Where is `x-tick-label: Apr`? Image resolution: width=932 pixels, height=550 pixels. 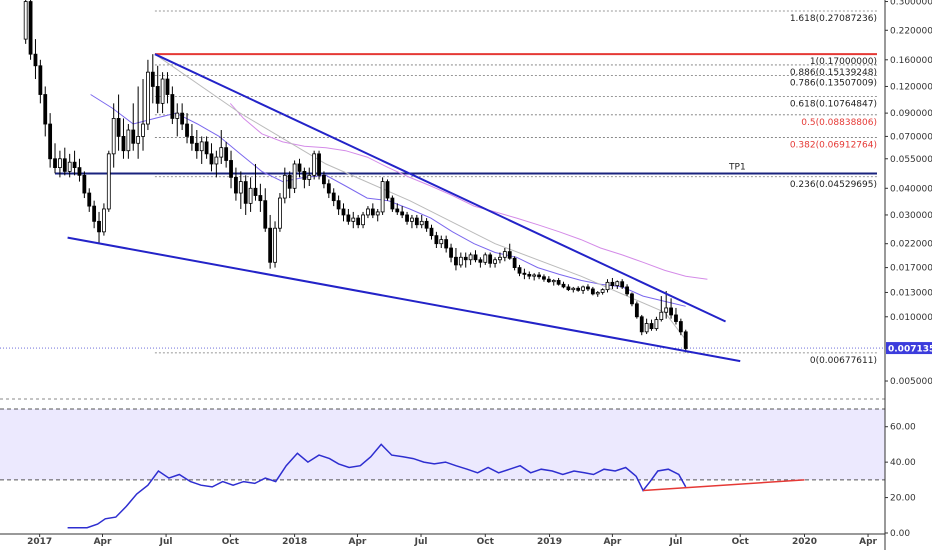 x-tick-label: Apr is located at coordinates (358, 542).